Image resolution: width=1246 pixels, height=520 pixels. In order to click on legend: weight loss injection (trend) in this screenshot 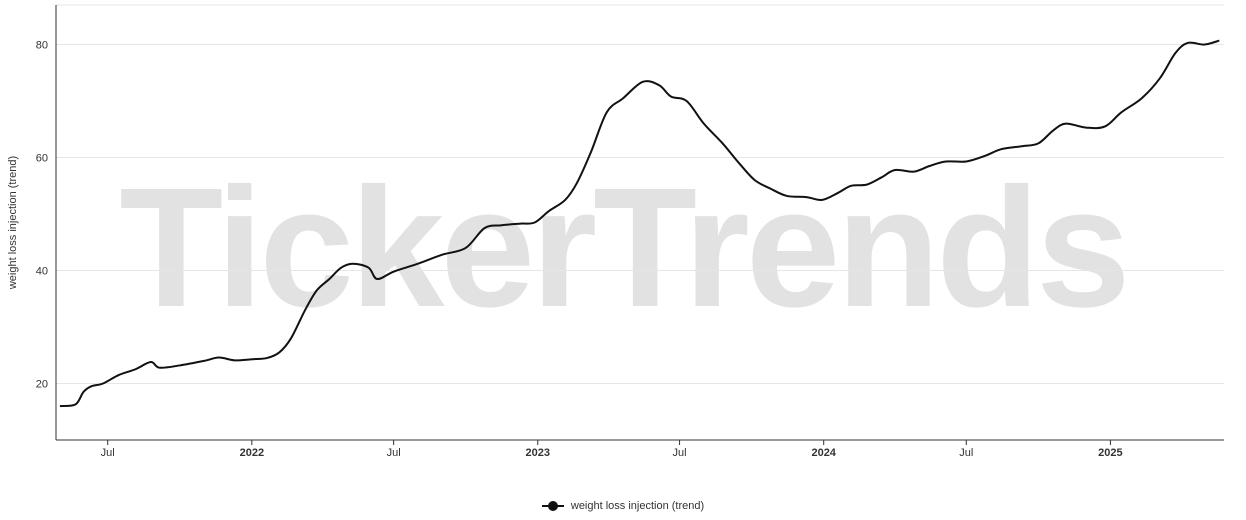, I will do `click(623, 506)`.